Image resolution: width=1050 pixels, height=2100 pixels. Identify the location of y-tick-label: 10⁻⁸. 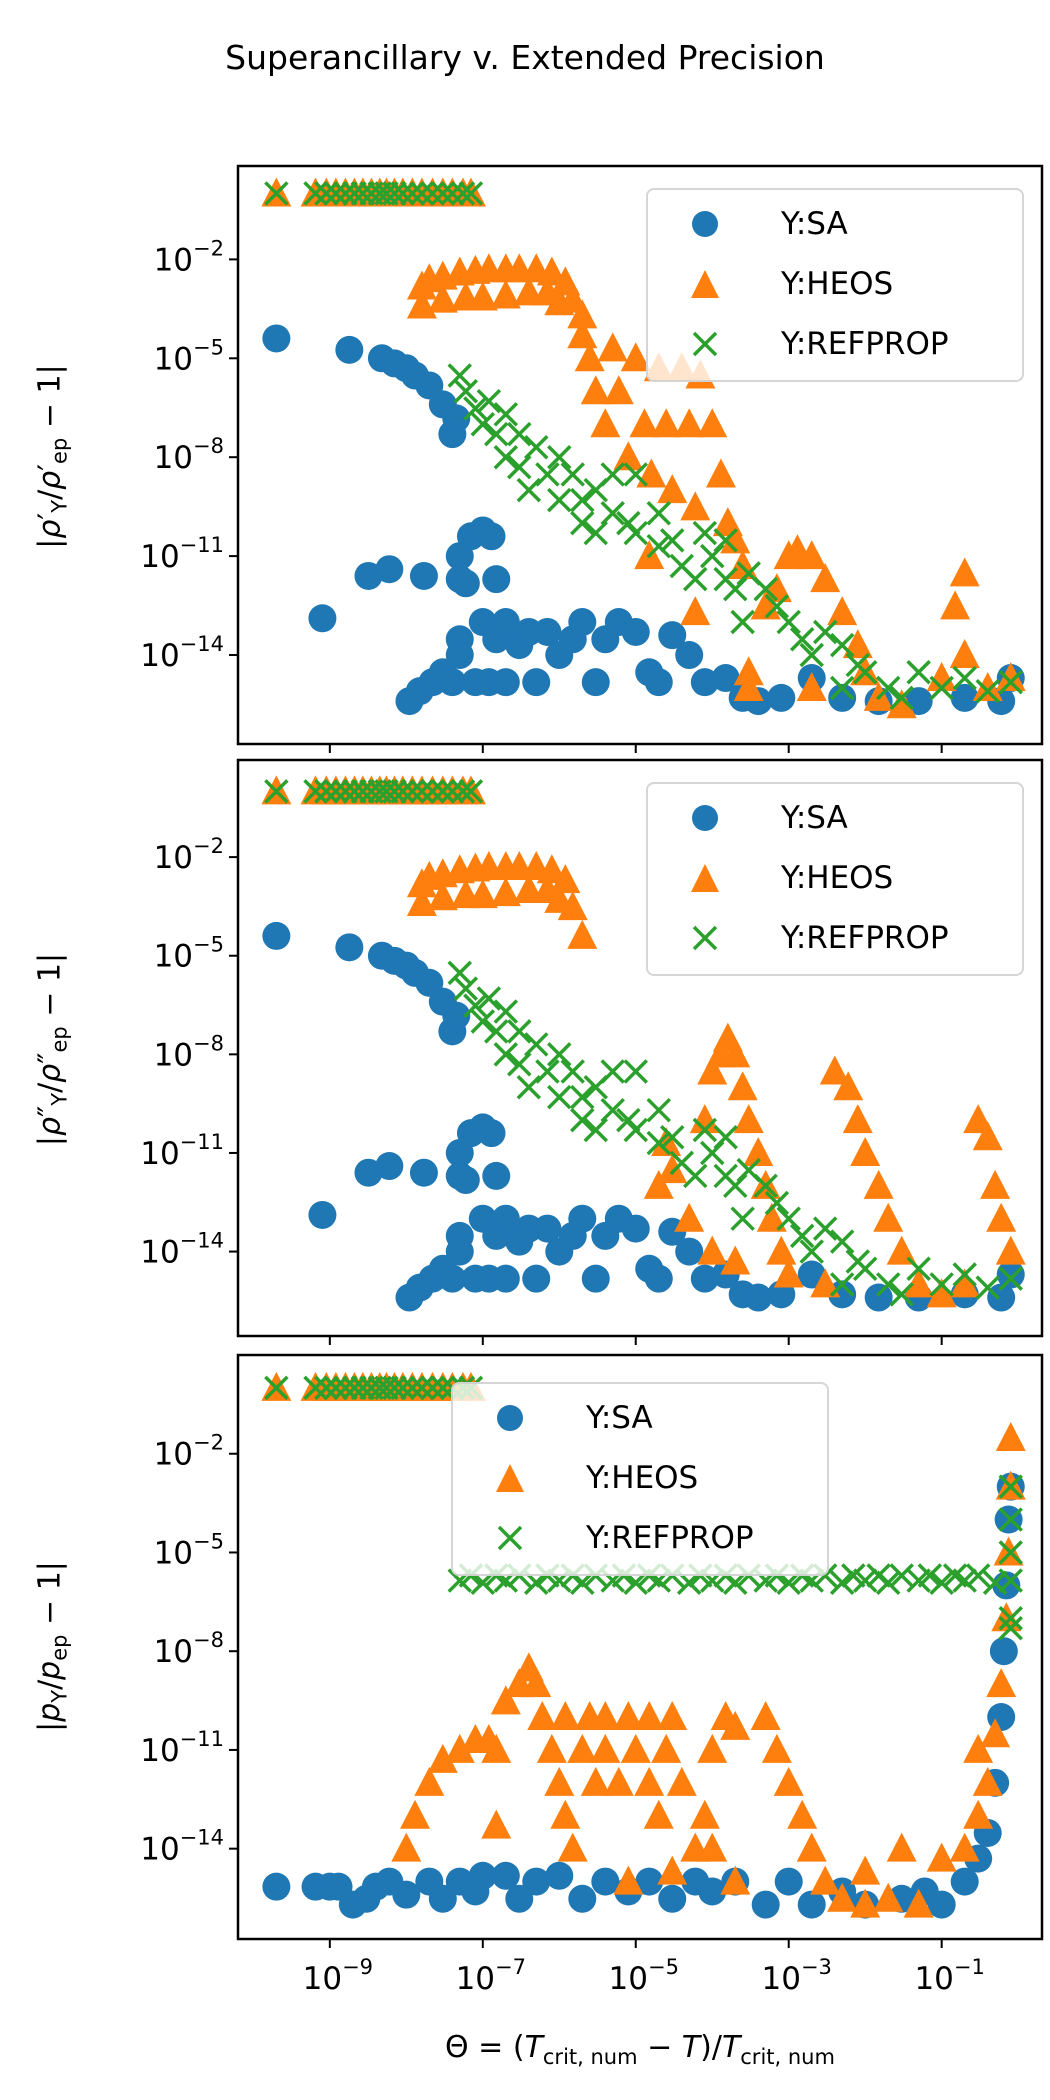
(189, 1649).